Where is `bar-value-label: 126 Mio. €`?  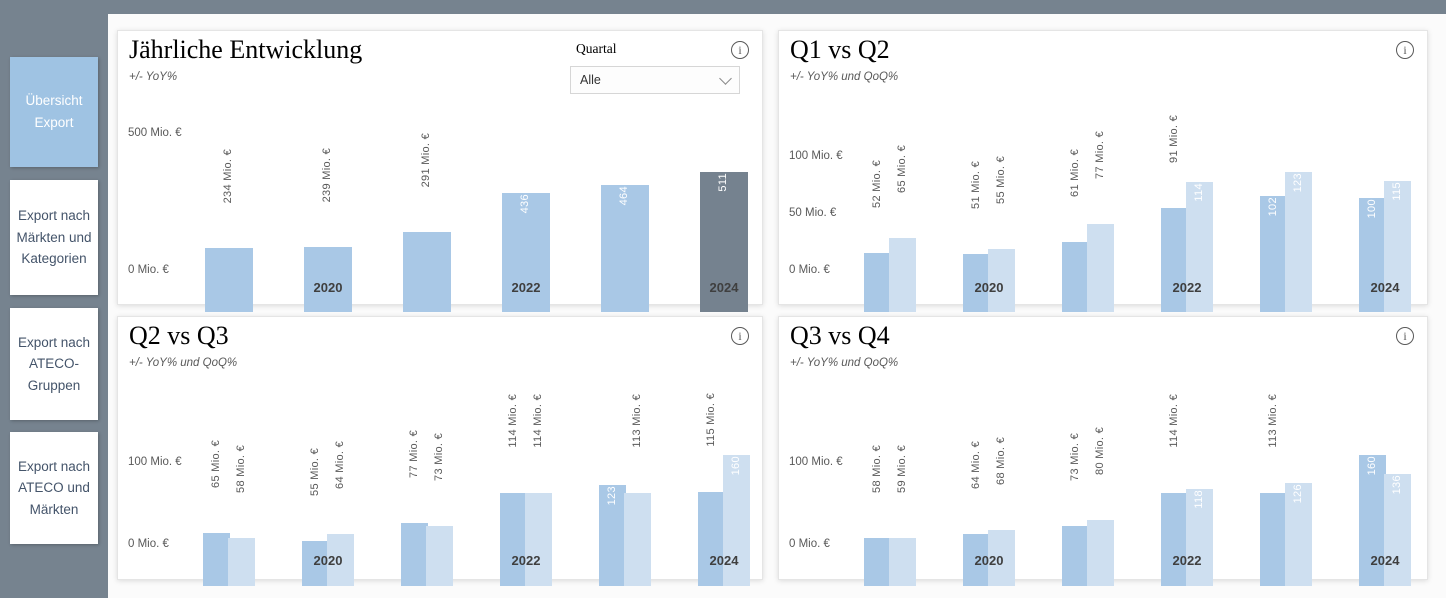 bar-value-label: 126 Mio. € is located at coordinates (1297, 476).